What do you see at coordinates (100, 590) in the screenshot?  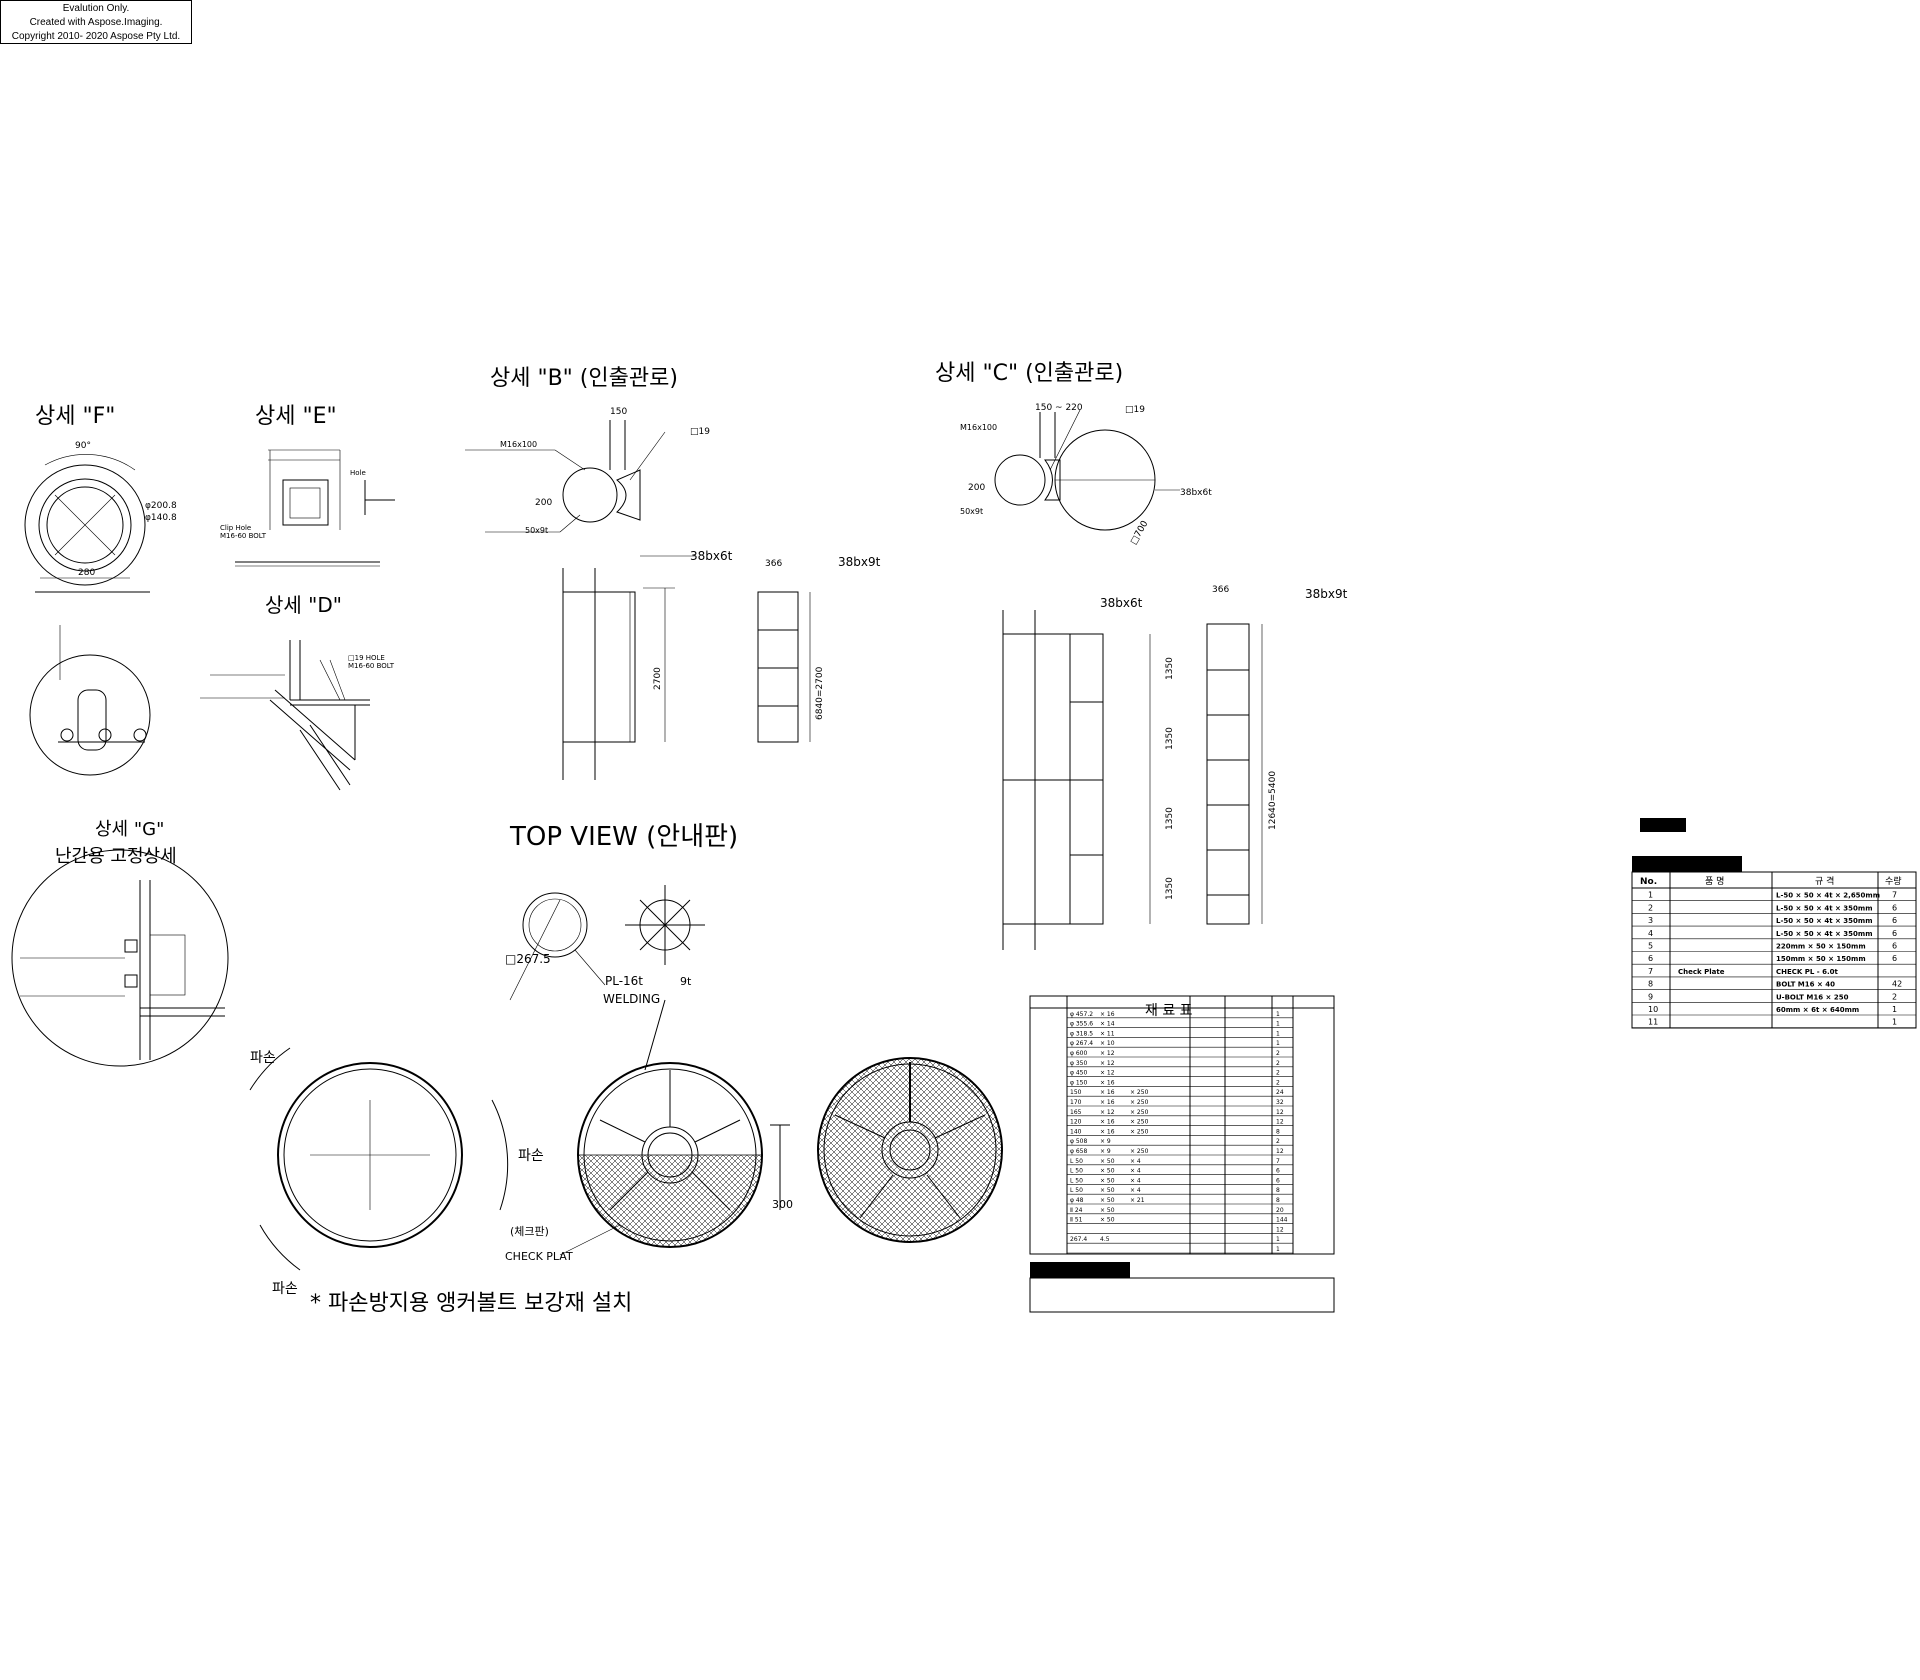 I see `detail-f: 상세 "F" 90° φ140.8 φ200.8 280` at bounding box center [100, 590].